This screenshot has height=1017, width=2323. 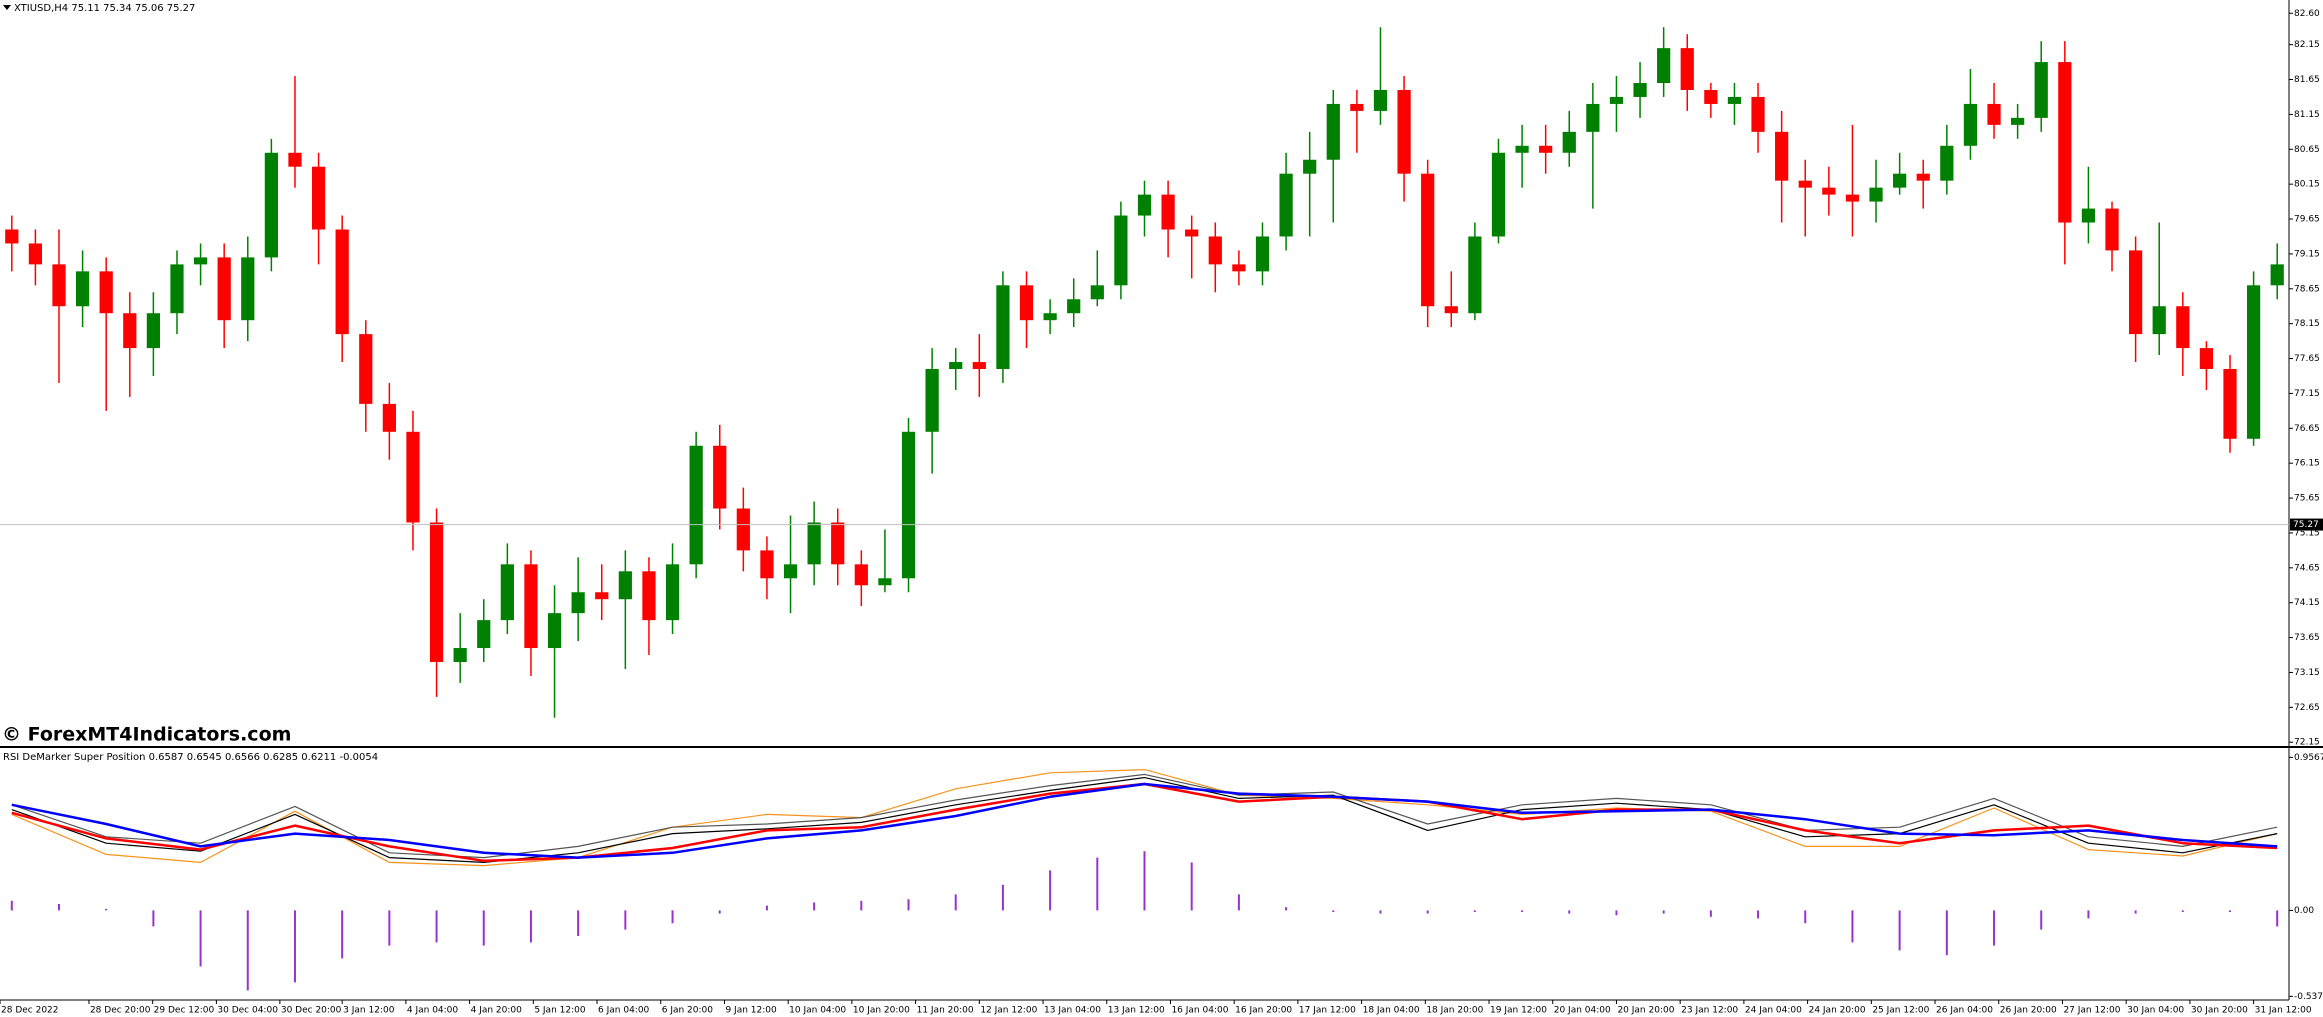 I want to click on x-tick-label: 30 Jan 20:00, so click(x=2219, y=1011).